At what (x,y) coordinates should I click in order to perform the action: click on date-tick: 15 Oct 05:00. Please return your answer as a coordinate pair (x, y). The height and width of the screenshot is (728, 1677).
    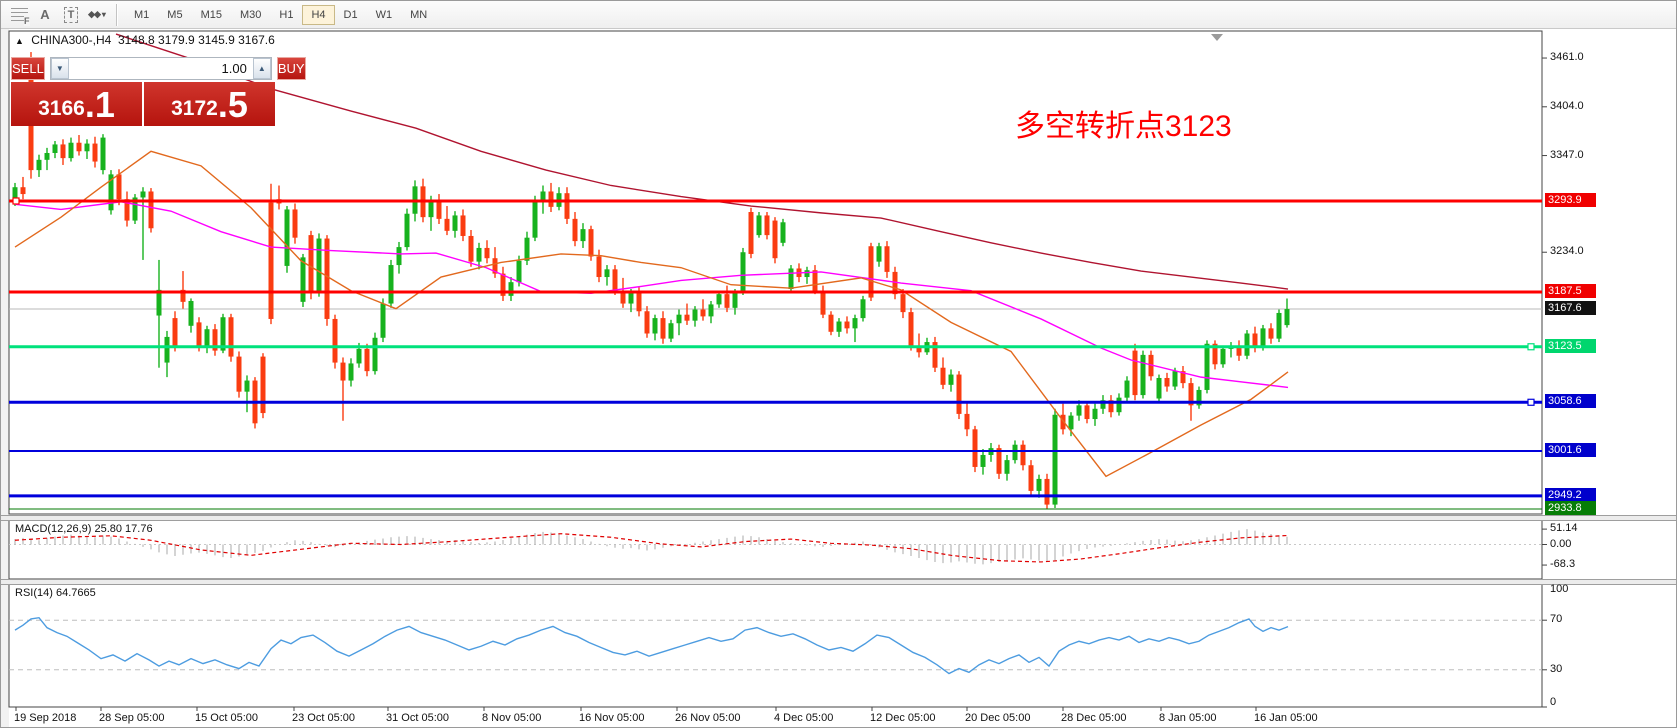
    Looking at the image, I should click on (226, 718).